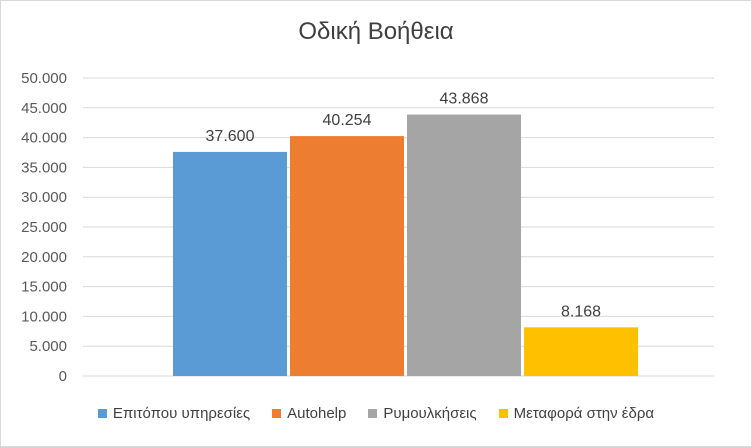  I want to click on legend-swatch-autohelp, so click(277, 413).